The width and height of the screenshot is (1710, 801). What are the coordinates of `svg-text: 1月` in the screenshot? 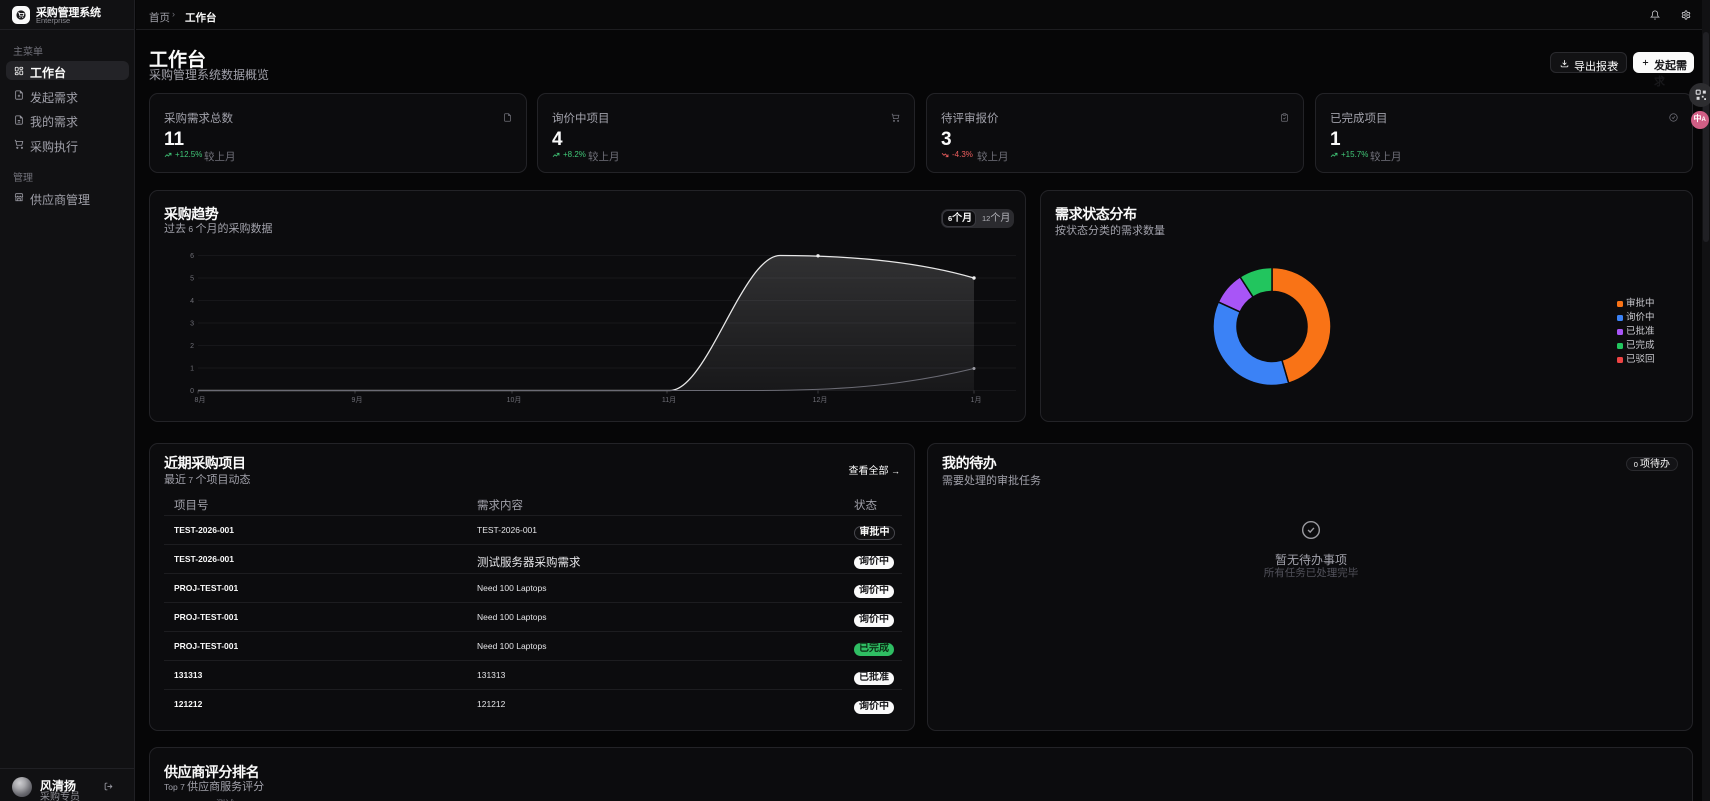 It's located at (976, 400).